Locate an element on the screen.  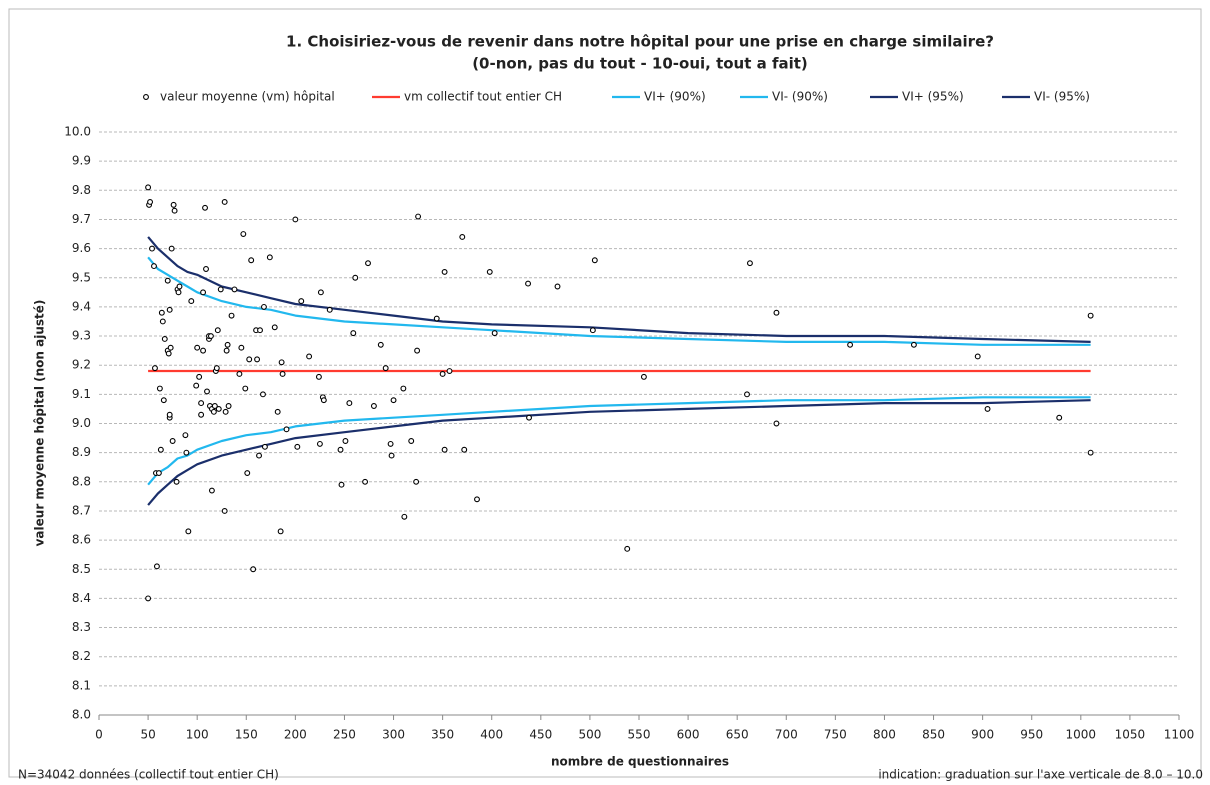
x-tick-label: 450 is located at coordinates (540, 735).